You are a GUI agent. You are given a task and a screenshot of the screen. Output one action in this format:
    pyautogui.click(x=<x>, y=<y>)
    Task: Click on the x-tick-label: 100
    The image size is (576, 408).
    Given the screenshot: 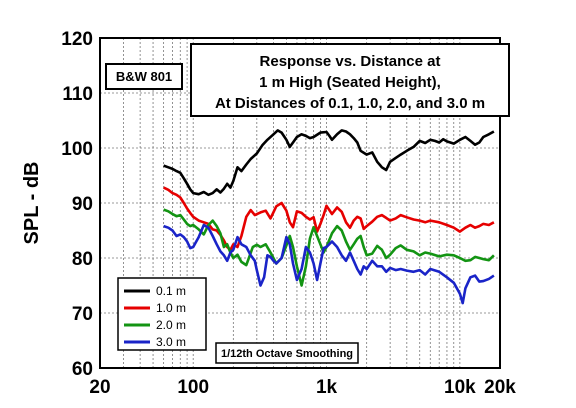 What is the action you would take?
    pyautogui.click(x=193, y=387)
    